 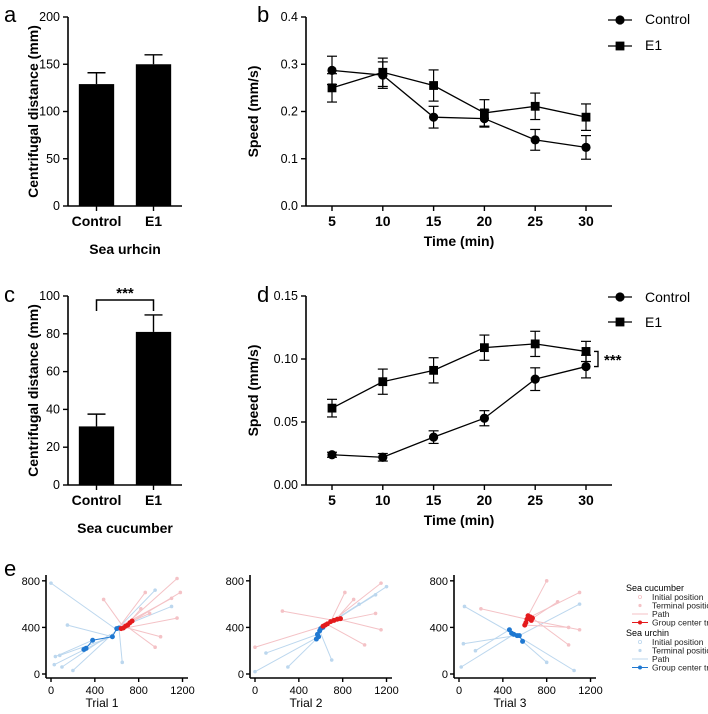 What do you see at coordinates (291, 643) in the screenshot?
I see `e-trial2-urchin-path` at bounding box center [291, 643].